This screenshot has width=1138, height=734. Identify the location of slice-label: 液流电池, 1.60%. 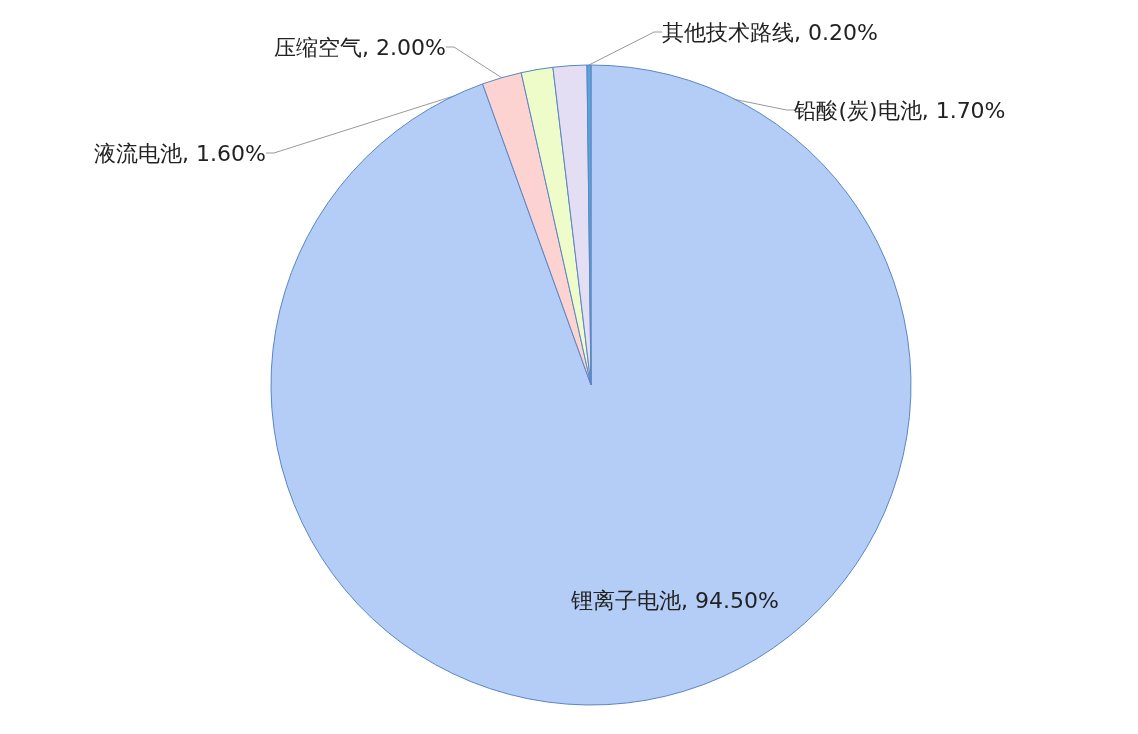
(180, 153).